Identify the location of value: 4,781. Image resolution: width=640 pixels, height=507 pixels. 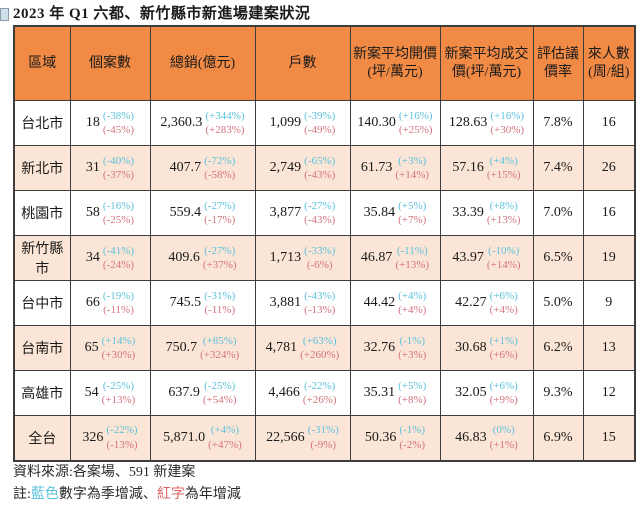
(281, 347).